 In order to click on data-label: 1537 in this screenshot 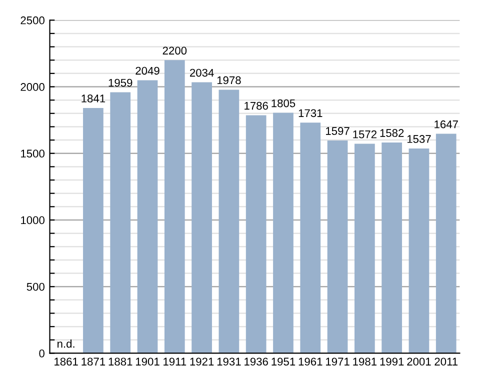, I will do `click(419, 139)`.